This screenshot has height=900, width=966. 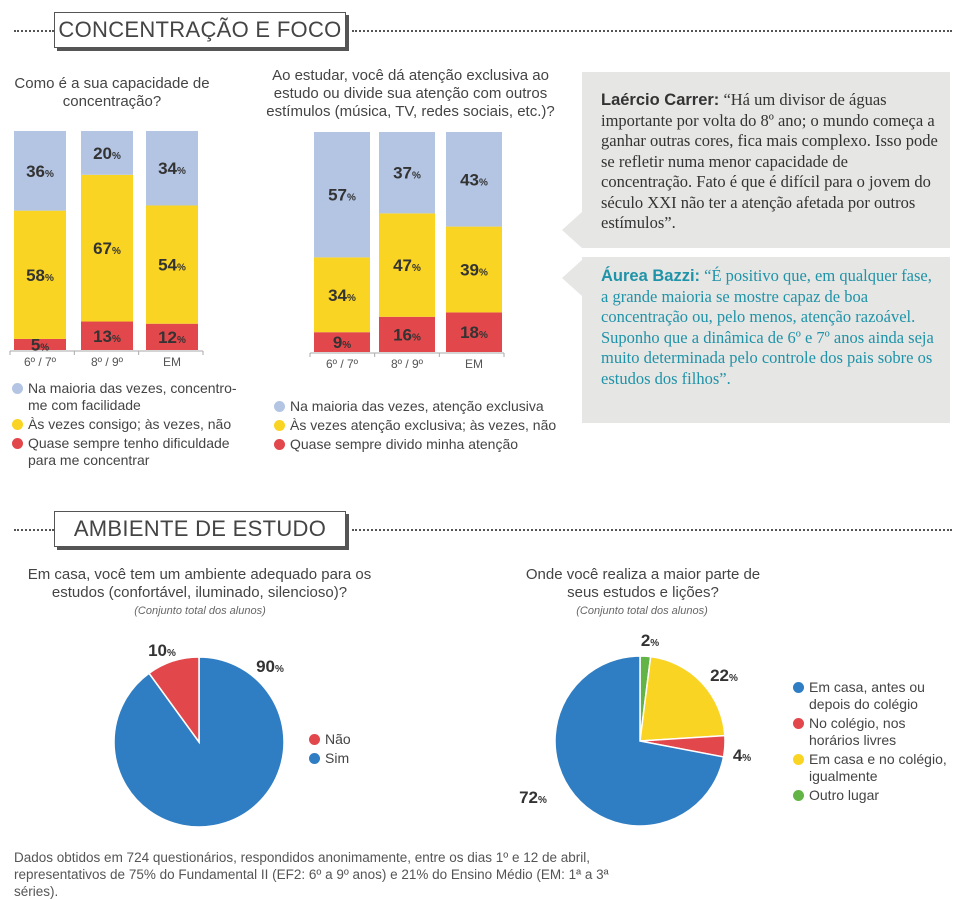 I want to click on chart2-data-label: 34%, so click(x=342, y=295).